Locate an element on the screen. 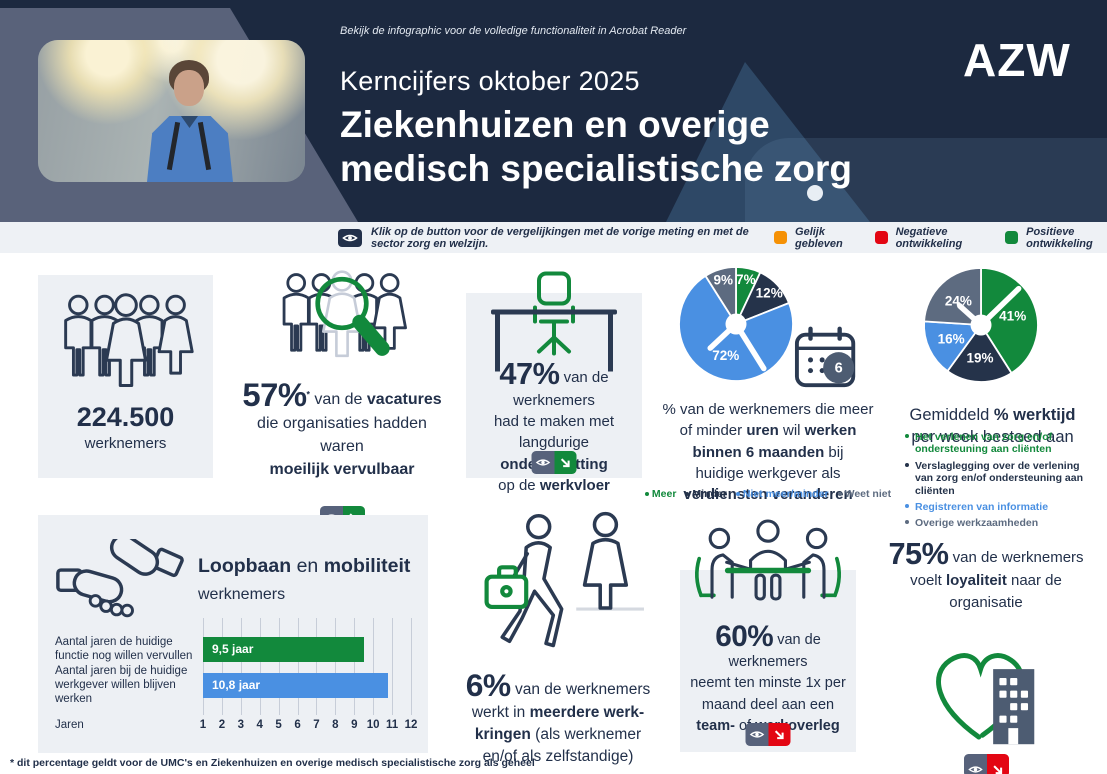 The image size is (1107, 774). handshake-icon is located at coordinates (120, 578).